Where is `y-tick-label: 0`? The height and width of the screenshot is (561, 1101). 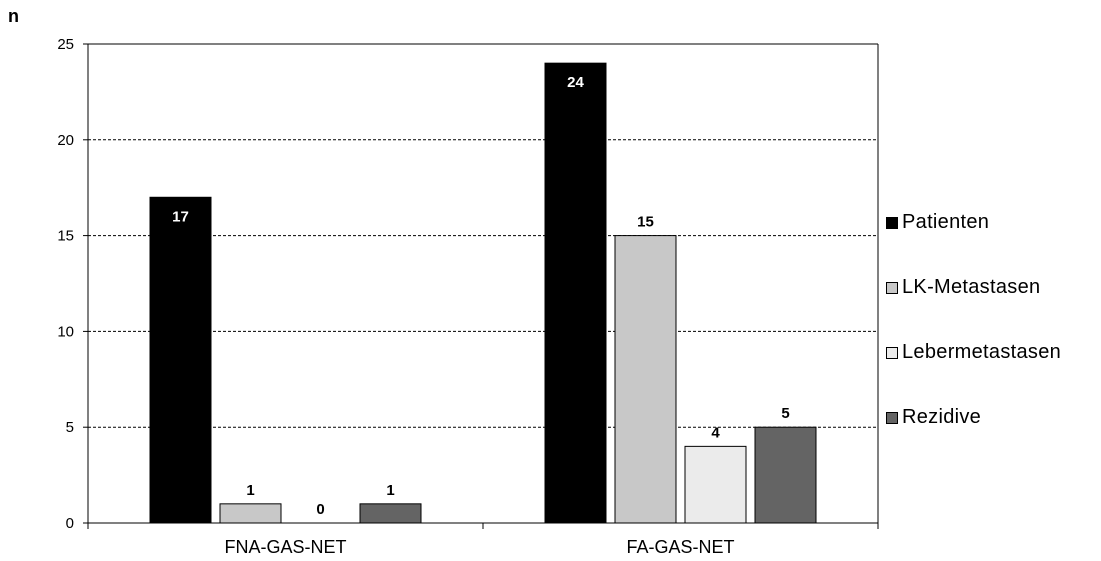 y-tick-label: 0 is located at coordinates (70, 523).